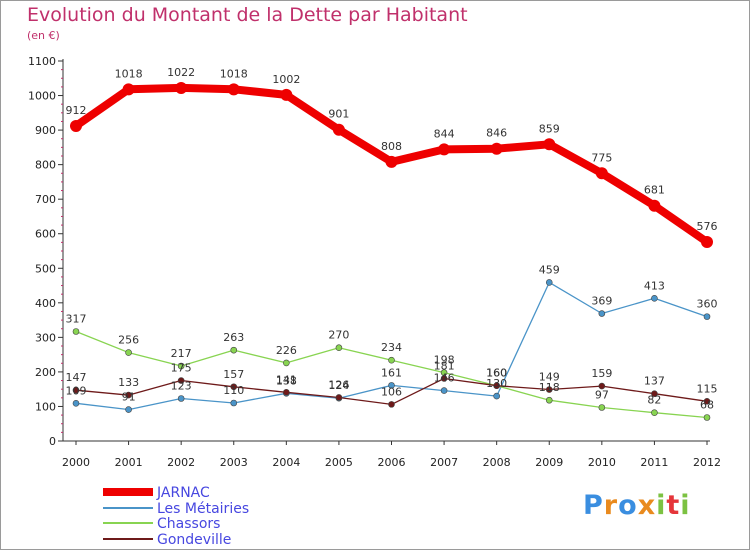 Image resolution: width=750 pixels, height=550 pixels. Describe the element at coordinates (654, 400) in the screenshot. I see `data-label: 82` at that location.